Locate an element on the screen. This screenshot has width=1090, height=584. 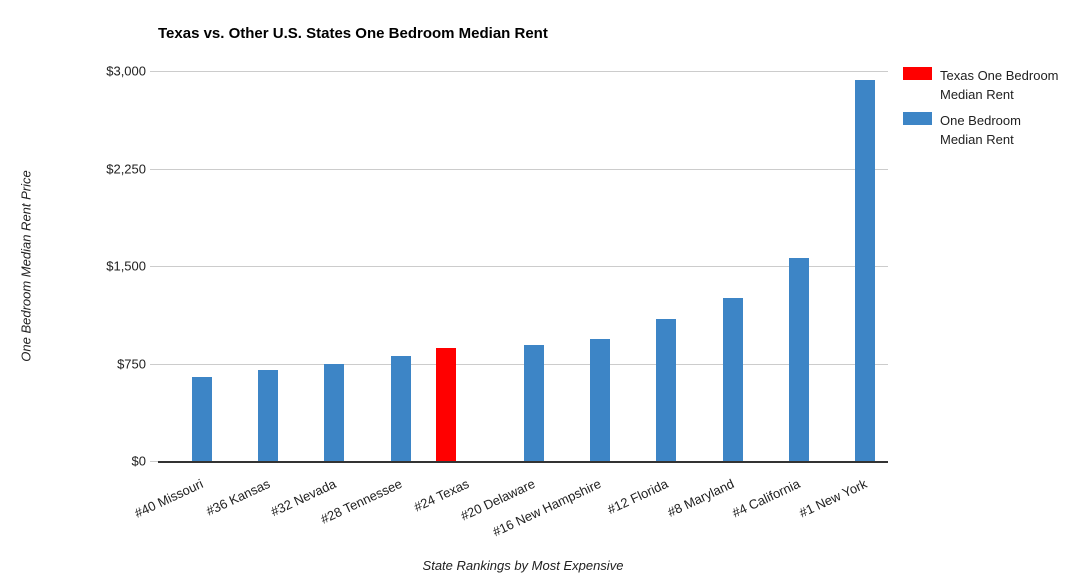
bar-1-new-york is located at coordinates (865, 270).